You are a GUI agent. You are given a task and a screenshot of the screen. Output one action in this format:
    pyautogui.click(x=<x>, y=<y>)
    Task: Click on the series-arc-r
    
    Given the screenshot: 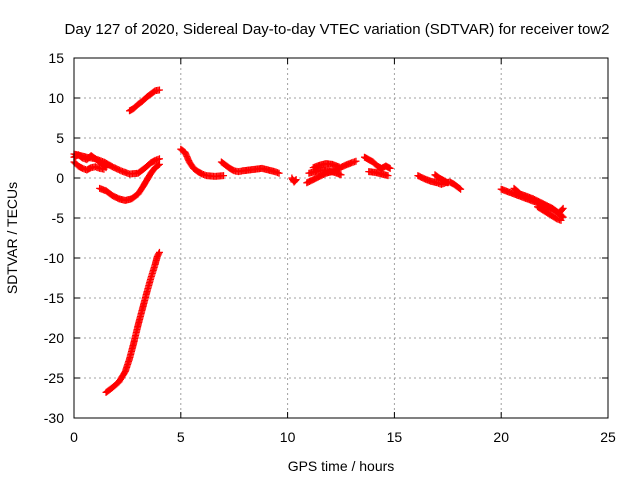 What is the action you would take?
    pyautogui.click(x=538, y=200)
    